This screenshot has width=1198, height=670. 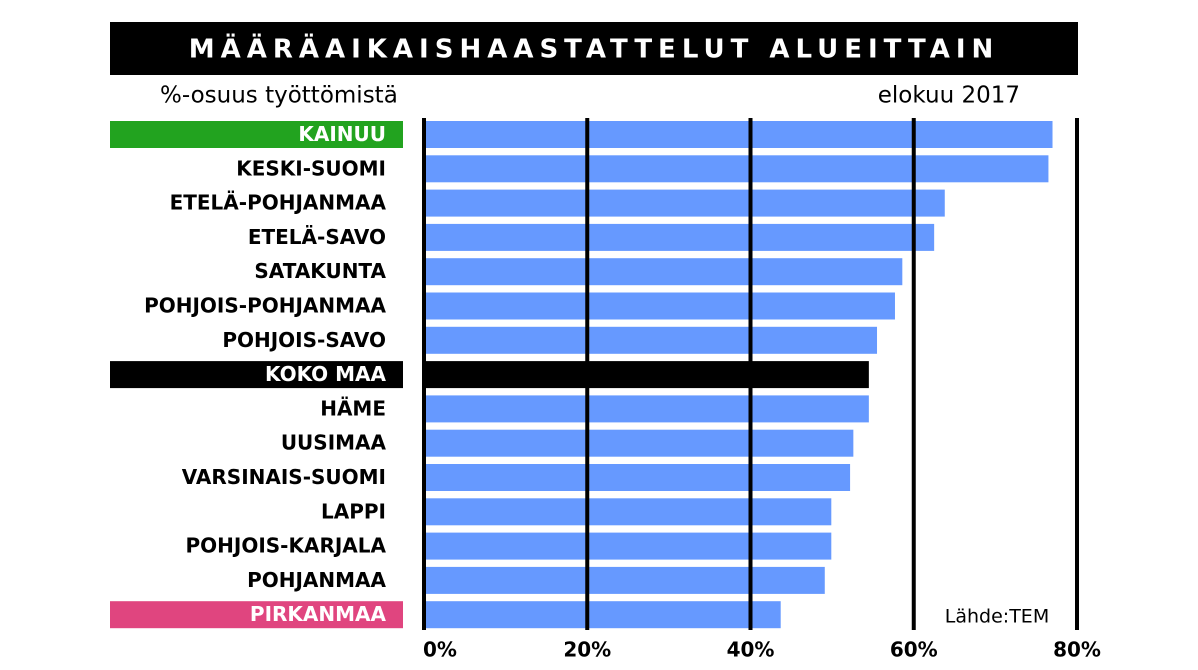 What do you see at coordinates (279, 96) in the screenshot?
I see `subtitle: %-osuus työttömistä` at bounding box center [279, 96].